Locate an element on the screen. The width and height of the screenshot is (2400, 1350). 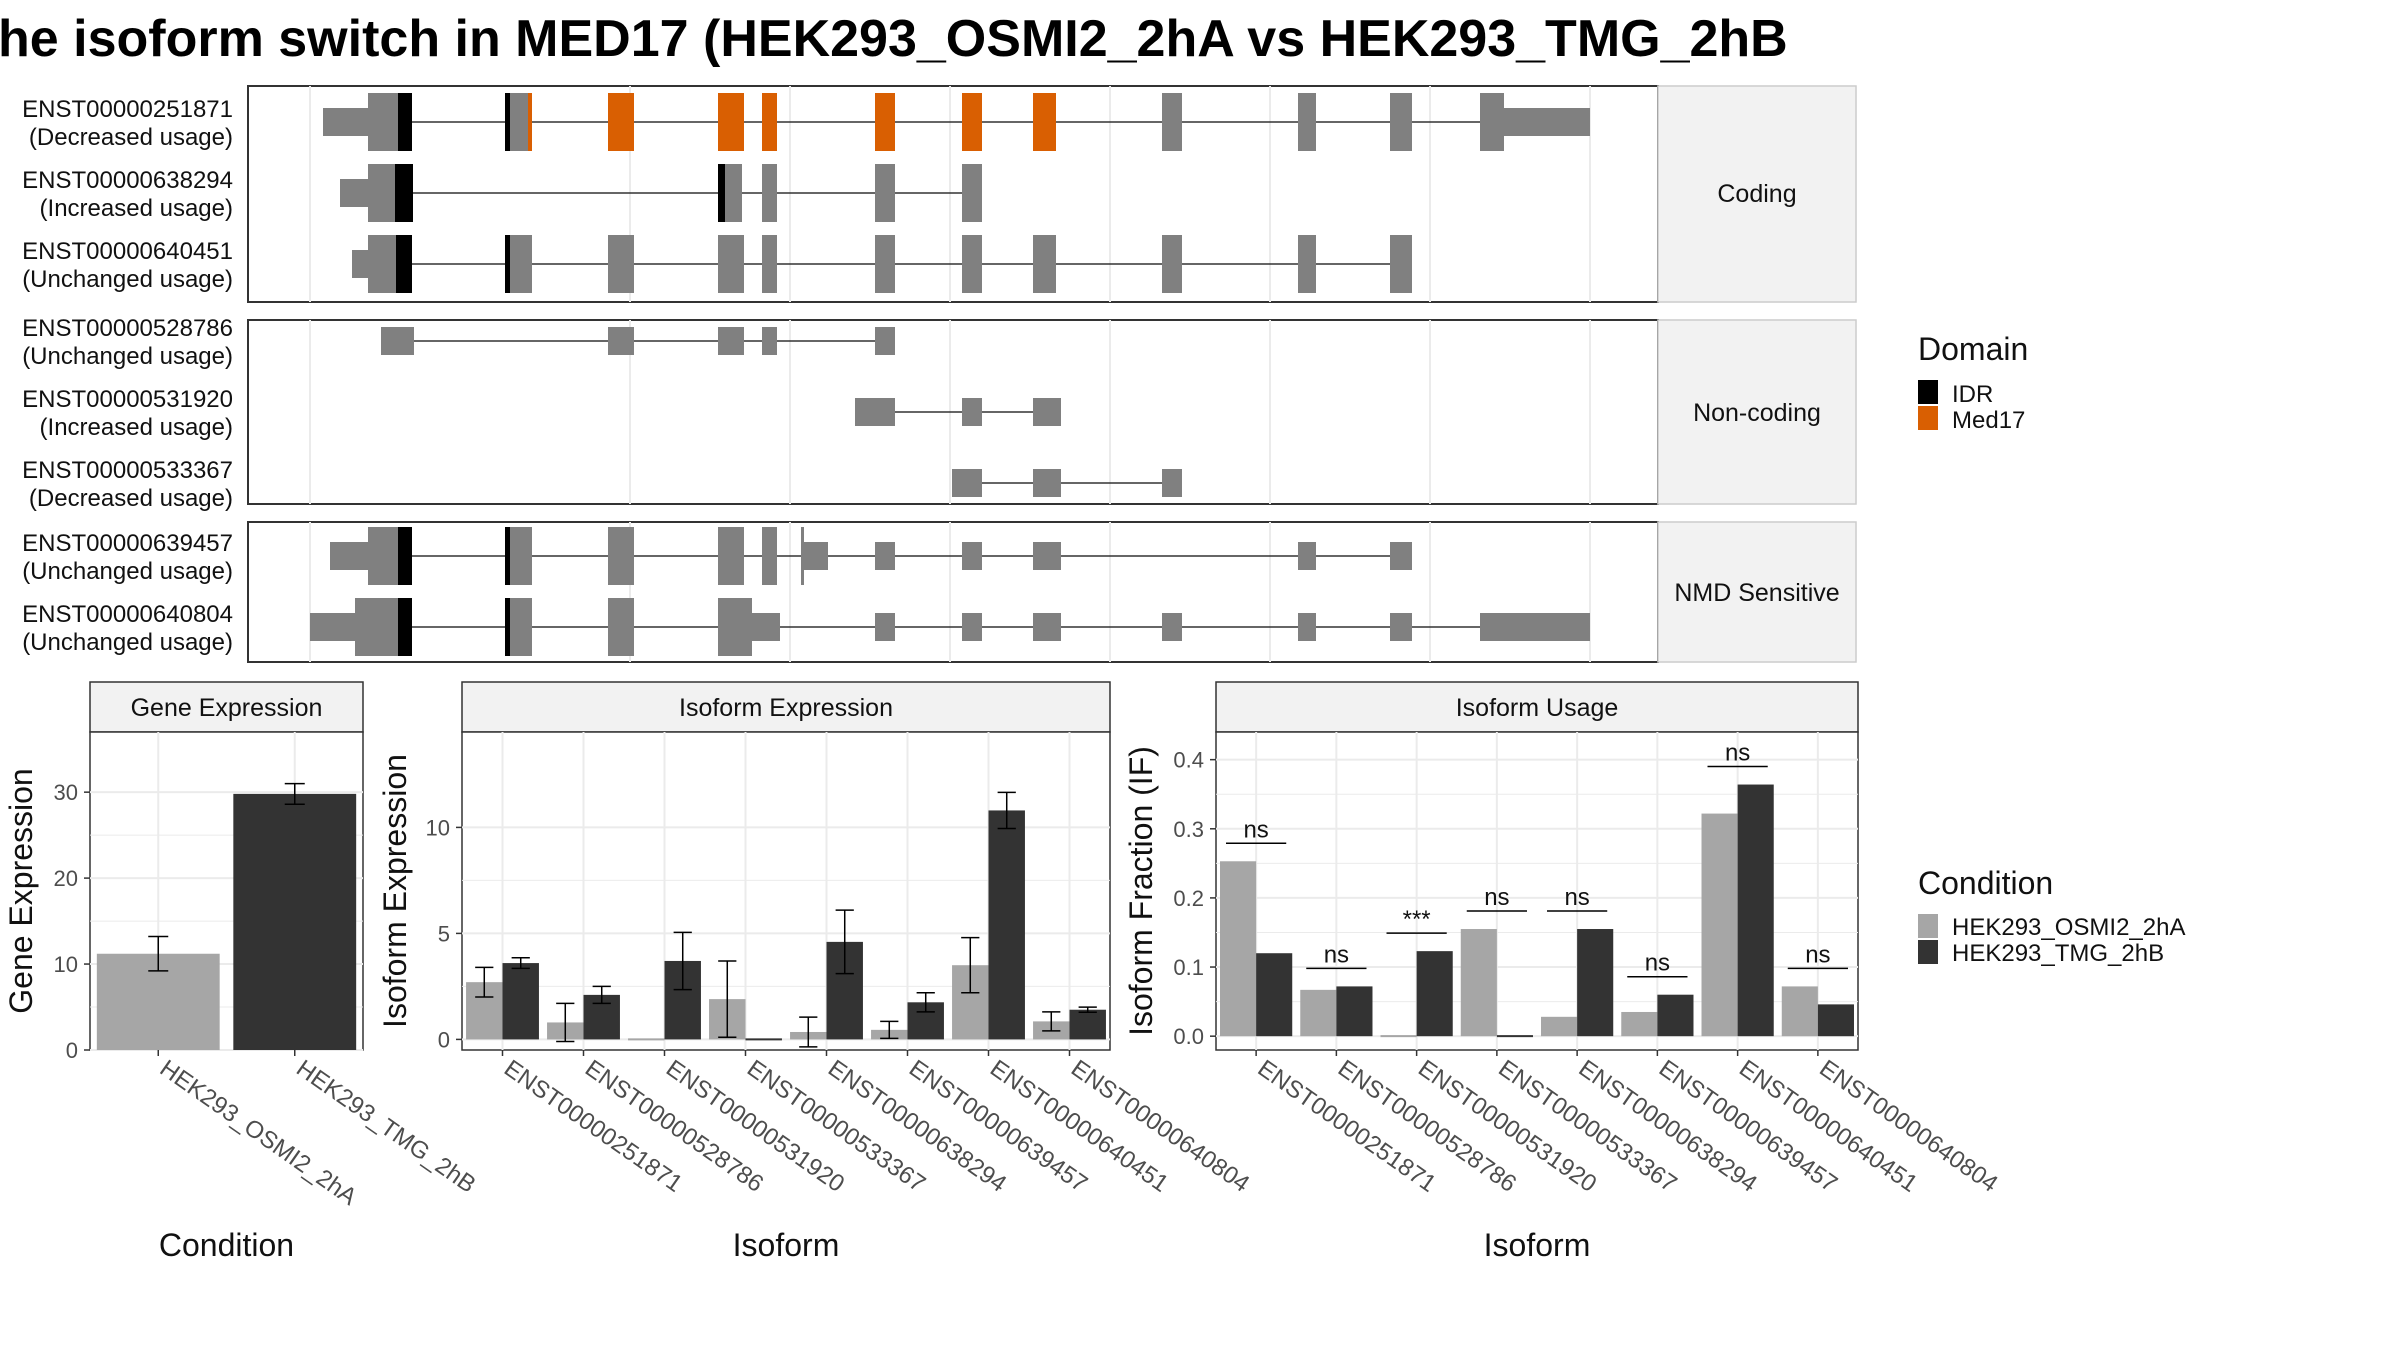
track-id: ENST00000251871 is located at coordinates (127, 109).